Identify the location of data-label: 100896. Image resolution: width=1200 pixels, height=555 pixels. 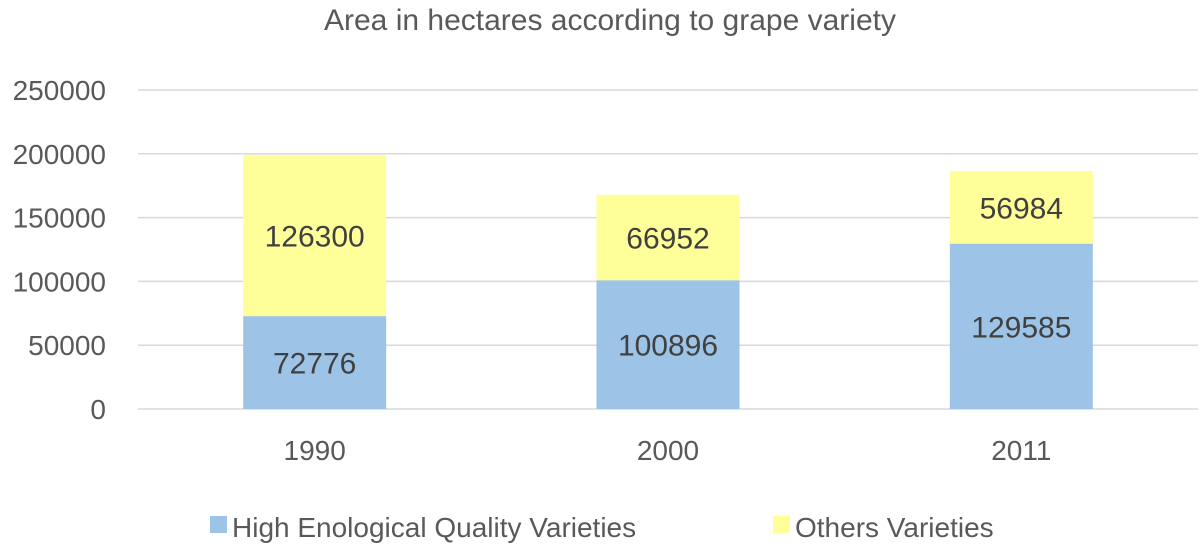
(668, 346).